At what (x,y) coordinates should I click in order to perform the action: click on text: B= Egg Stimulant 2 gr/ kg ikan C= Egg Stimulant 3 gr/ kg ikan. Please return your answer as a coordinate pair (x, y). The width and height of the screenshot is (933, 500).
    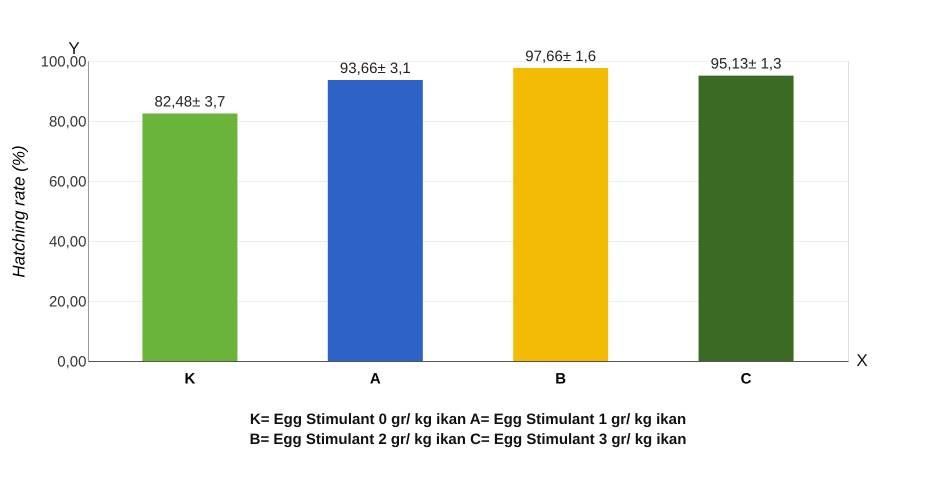
    Looking at the image, I should click on (468, 439).